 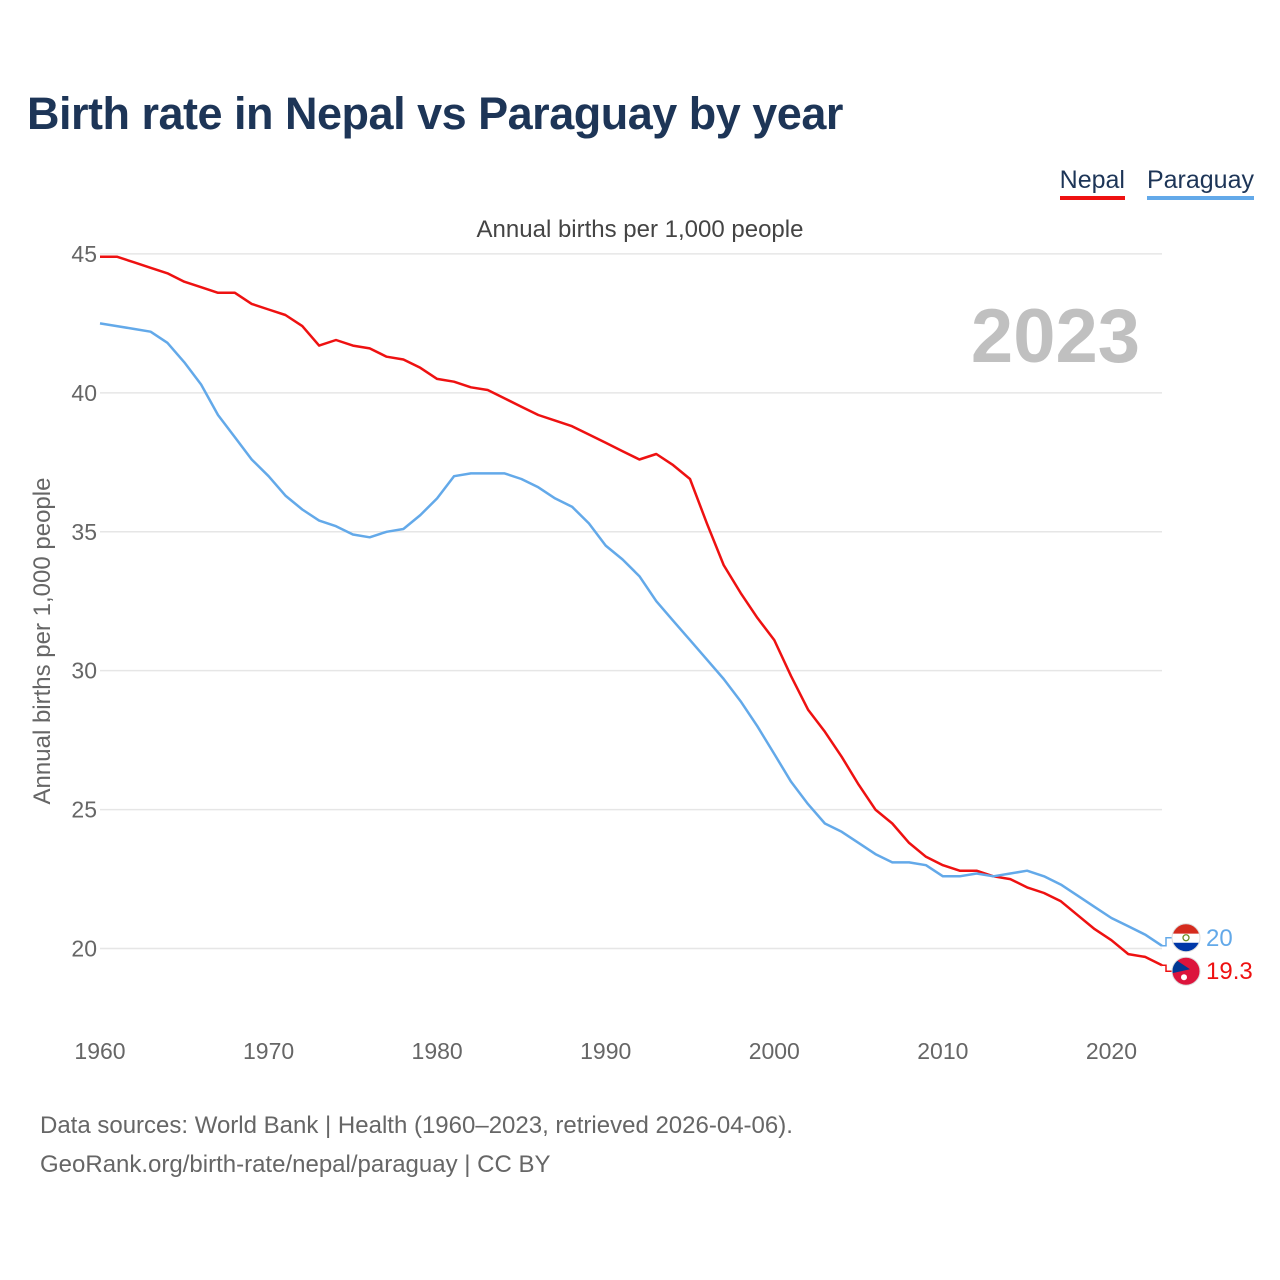 I want to click on chart-title: Birth rate in Nepal vs Paraguay by year, so click(x=435, y=113).